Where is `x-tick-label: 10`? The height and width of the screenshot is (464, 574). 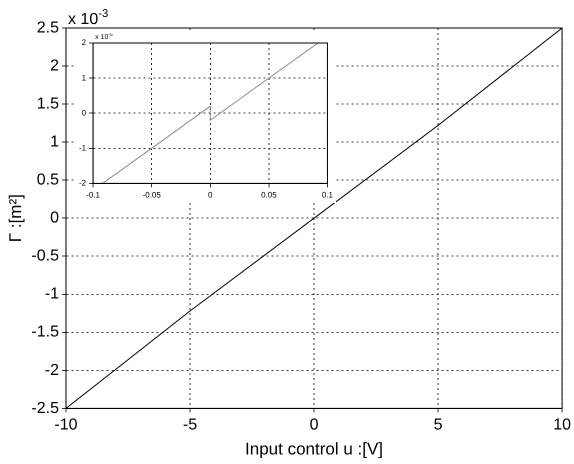 x-tick-label: 10 is located at coordinates (562, 425).